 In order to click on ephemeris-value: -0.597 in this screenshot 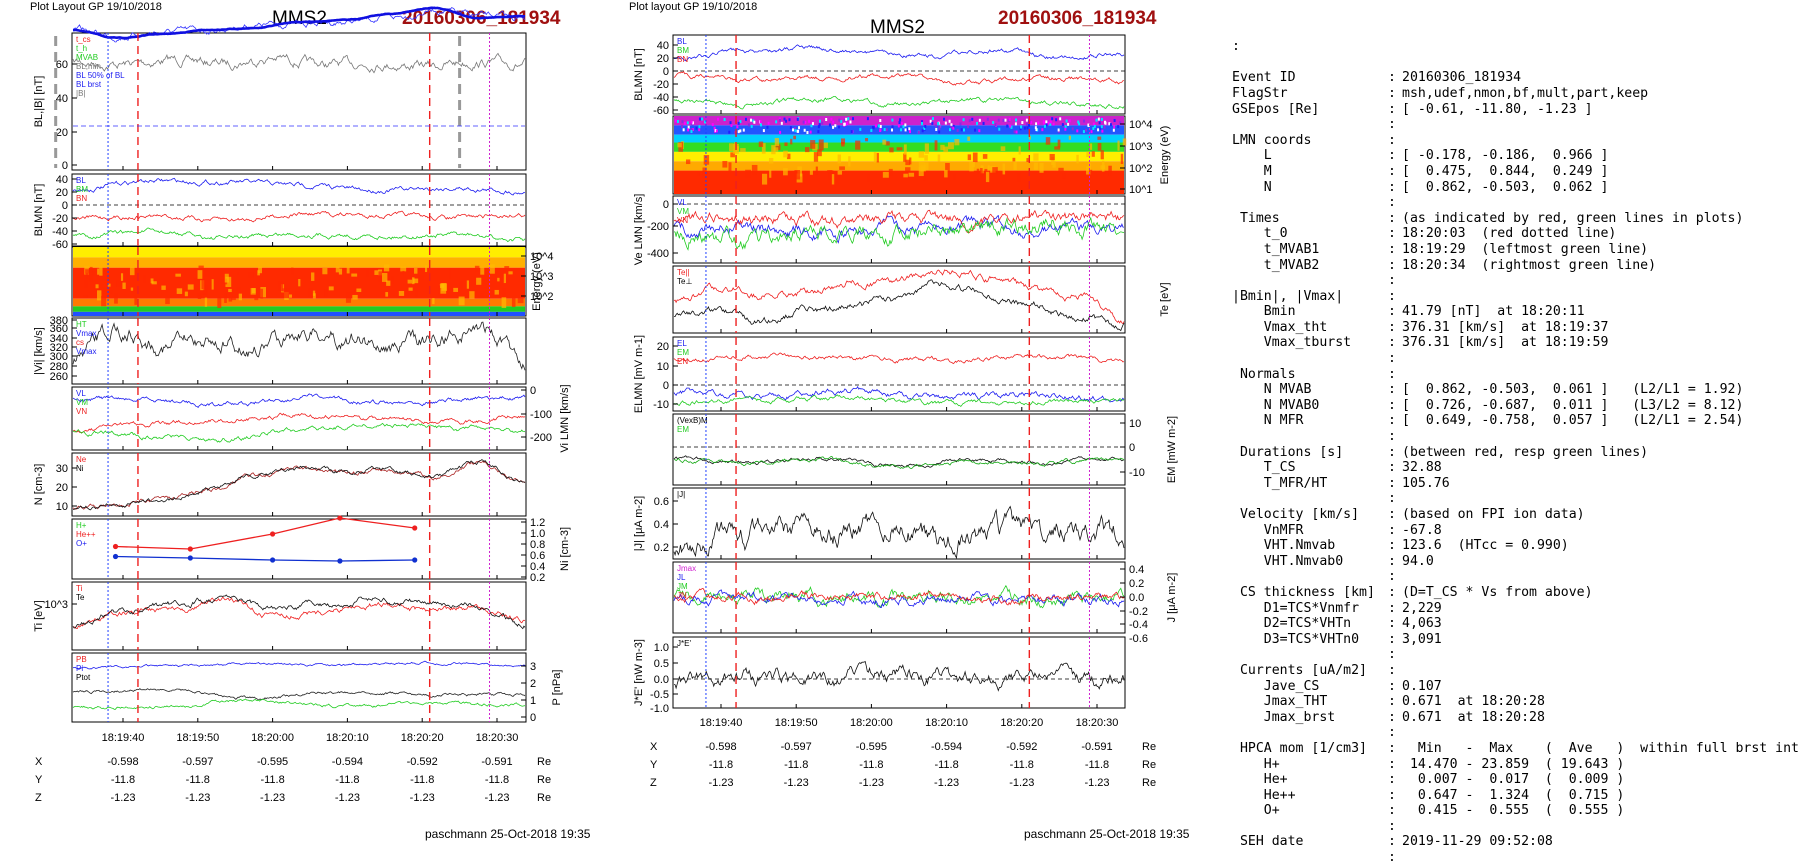, I will do `click(197, 762)`.